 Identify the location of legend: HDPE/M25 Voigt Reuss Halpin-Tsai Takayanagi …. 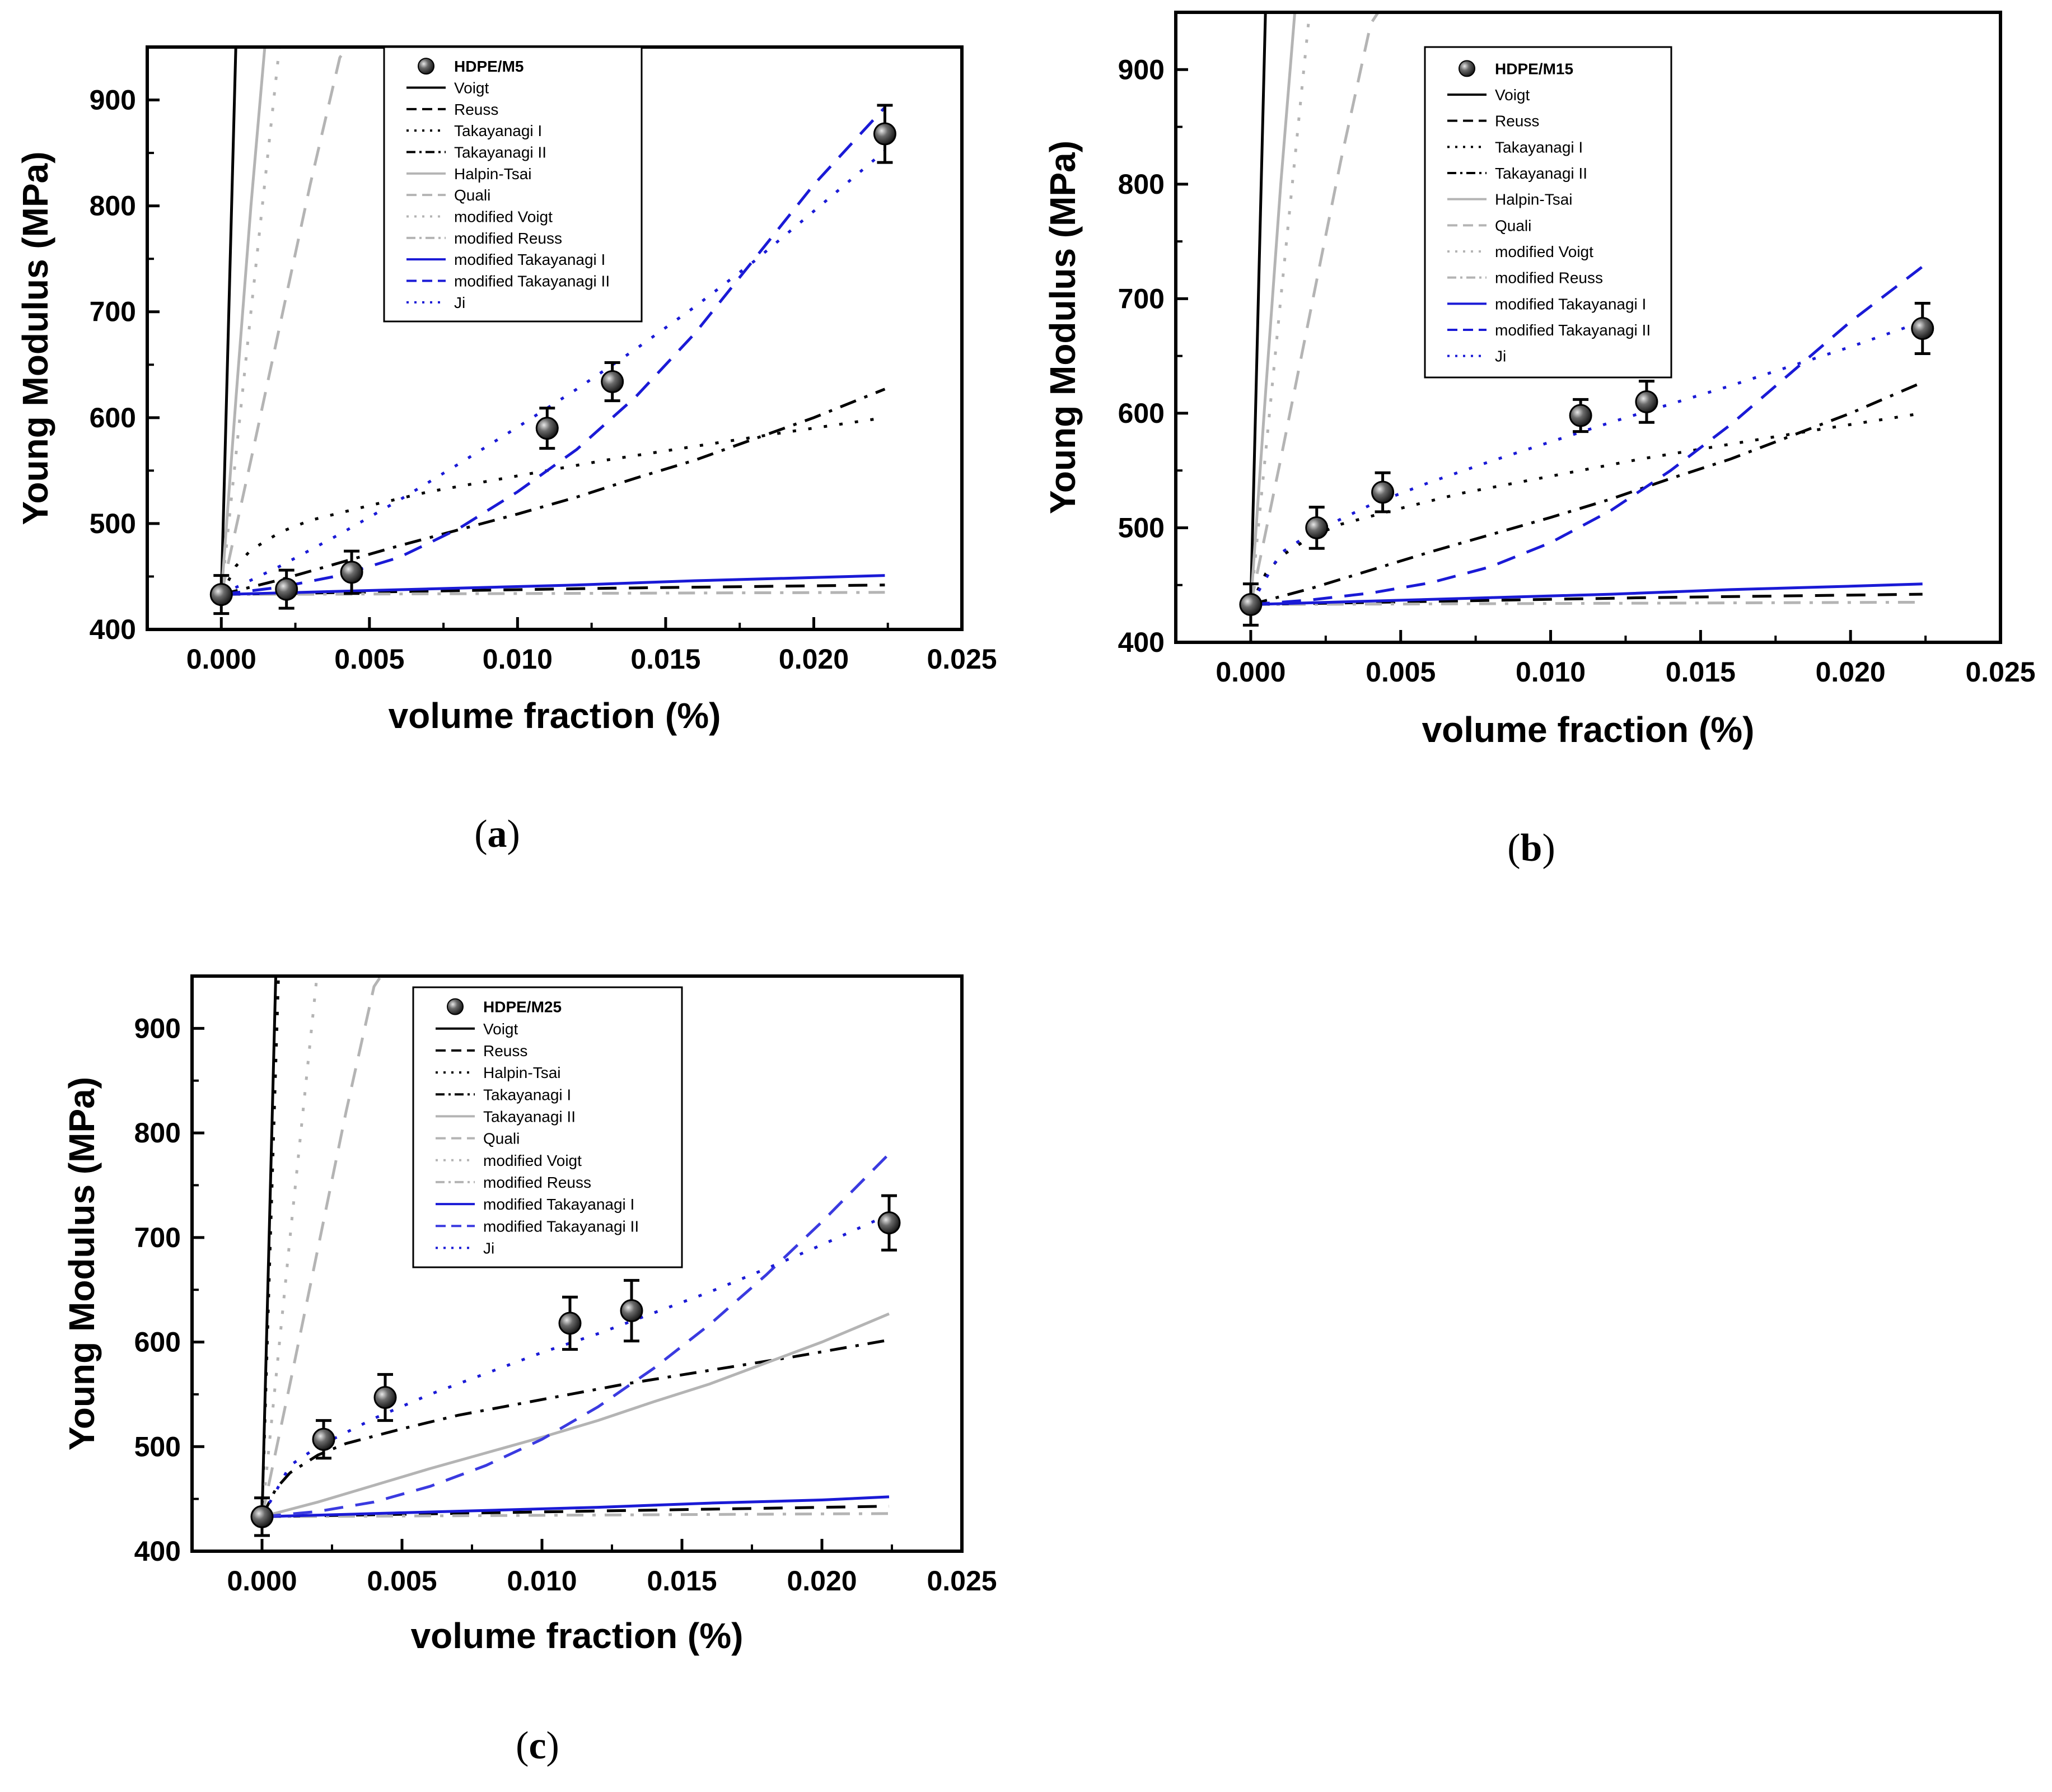
(547, 1127).